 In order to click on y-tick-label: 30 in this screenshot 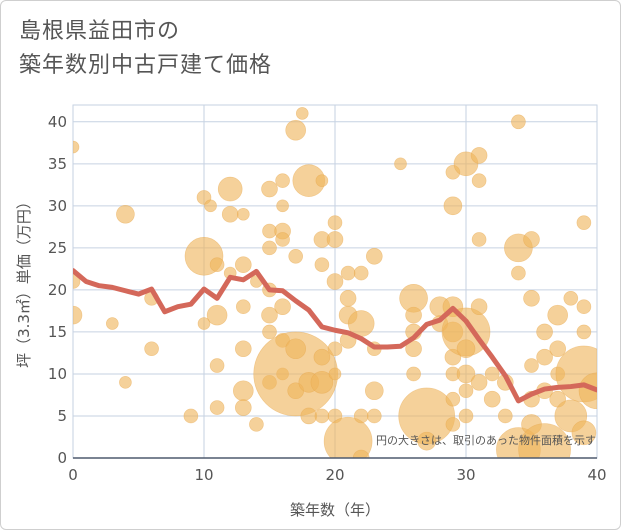, I will do `click(57, 206)`.